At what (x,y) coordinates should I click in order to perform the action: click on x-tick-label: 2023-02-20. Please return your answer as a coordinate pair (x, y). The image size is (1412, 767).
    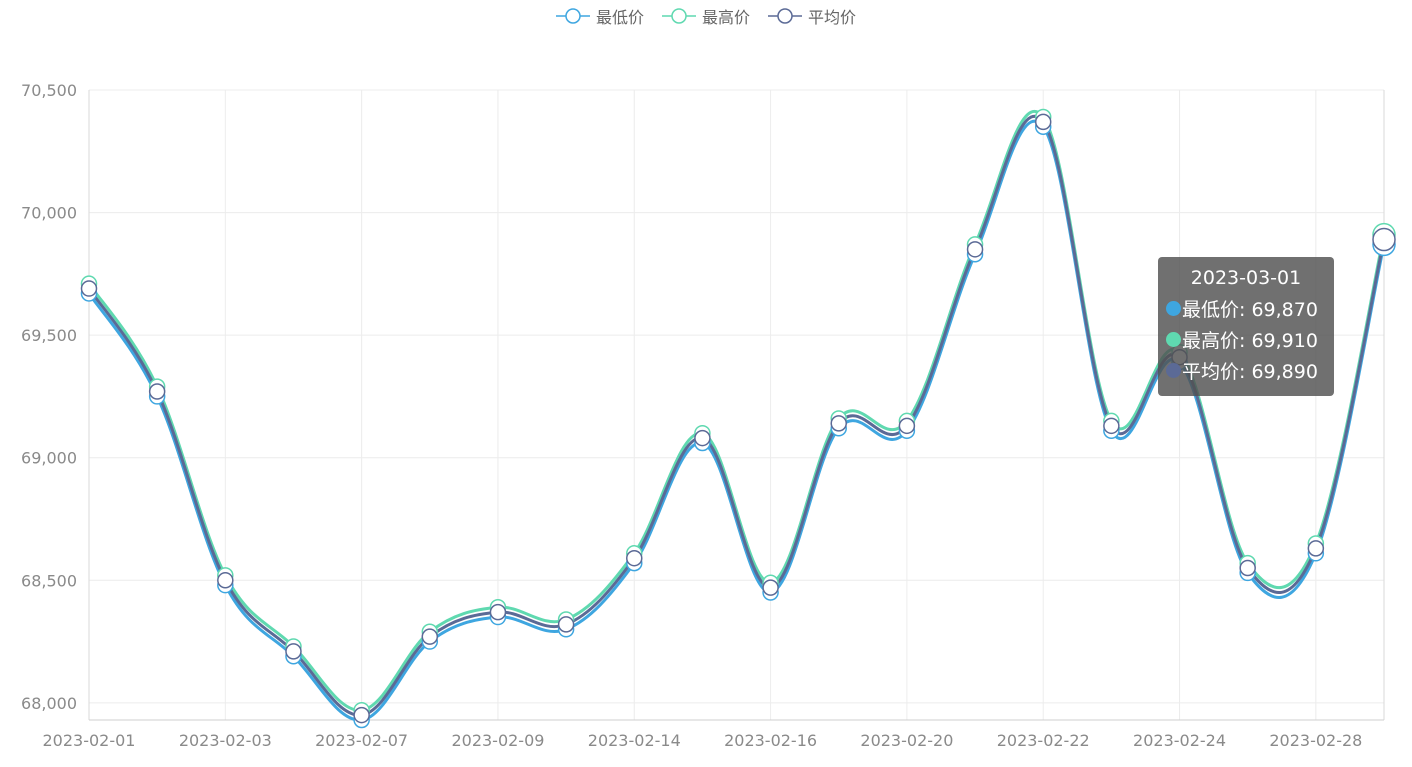
    Looking at the image, I should click on (906, 740).